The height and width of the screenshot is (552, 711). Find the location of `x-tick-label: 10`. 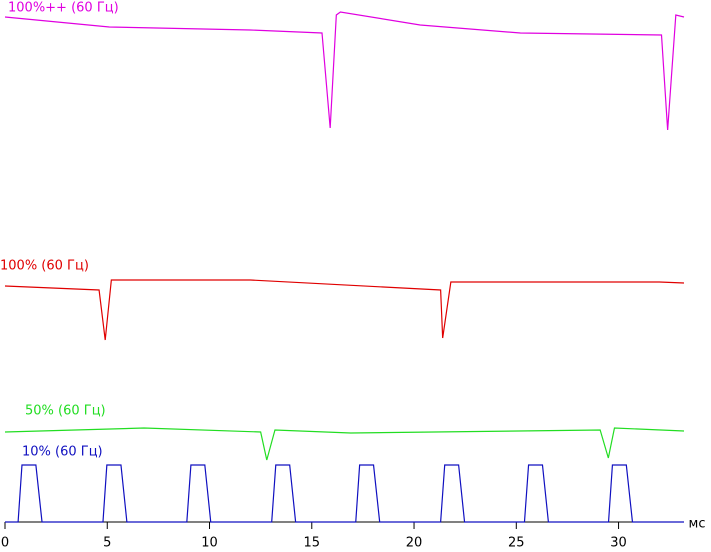

x-tick-label: 10 is located at coordinates (209, 543).